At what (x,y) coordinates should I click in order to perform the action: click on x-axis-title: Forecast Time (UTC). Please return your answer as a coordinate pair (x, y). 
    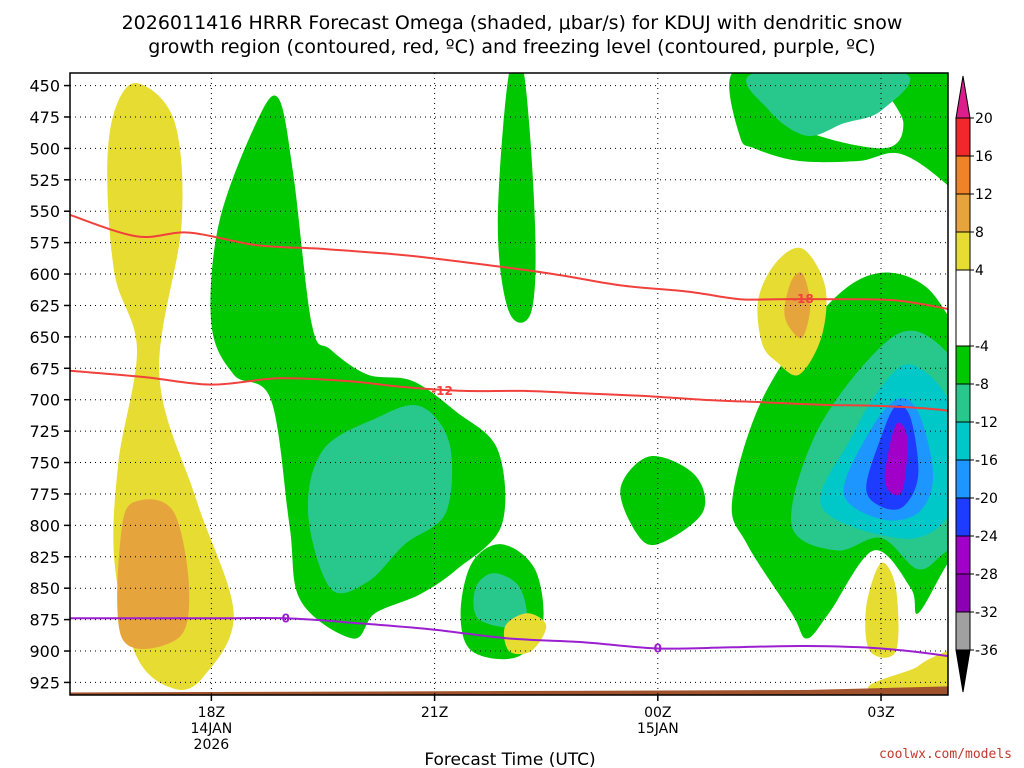
    Looking at the image, I should click on (509, 759).